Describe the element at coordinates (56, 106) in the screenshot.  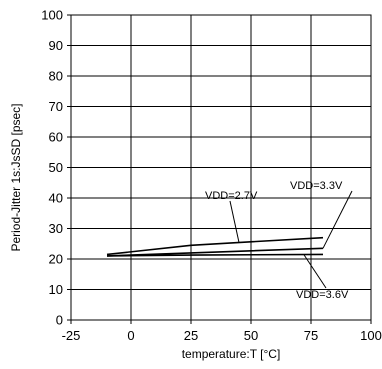
I see `y-tick-label: 70` at that location.